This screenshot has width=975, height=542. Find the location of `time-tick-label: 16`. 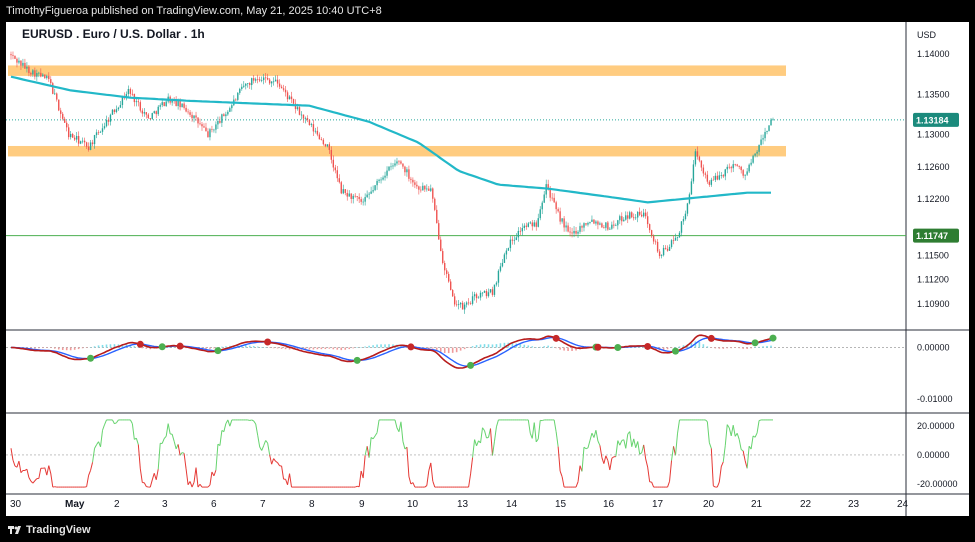

time-tick-label: 16 is located at coordinates (609, 504).